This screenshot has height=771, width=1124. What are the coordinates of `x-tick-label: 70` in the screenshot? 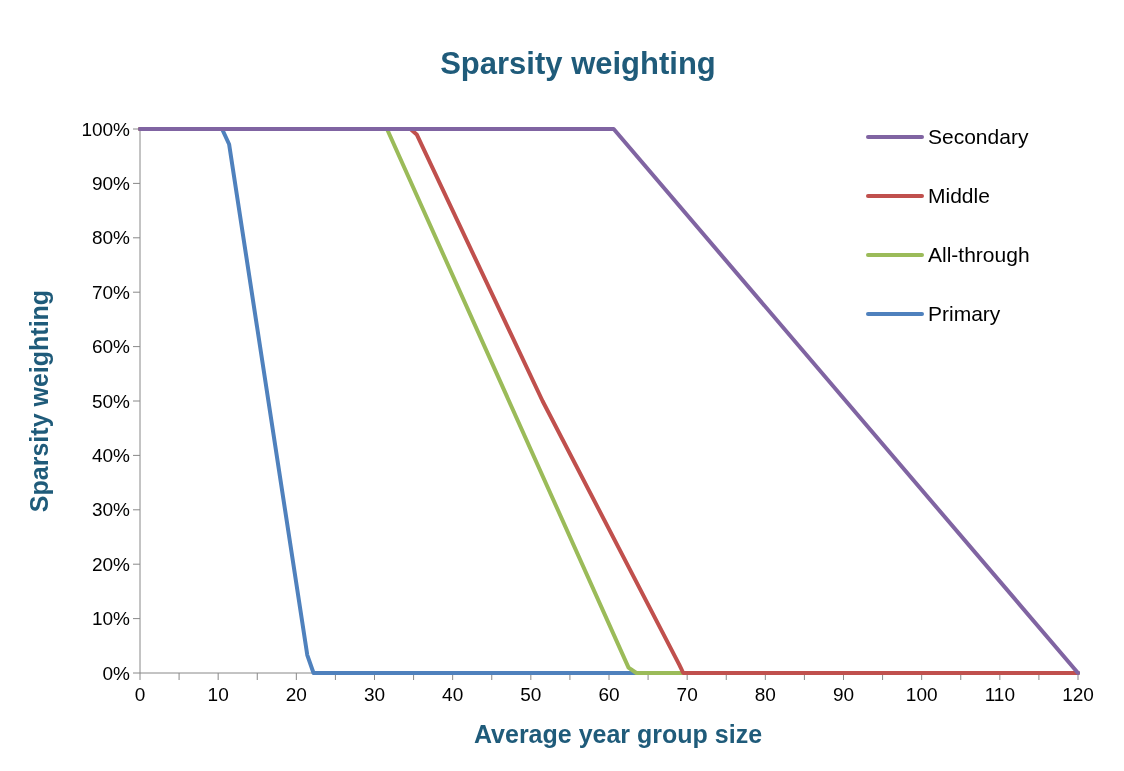 It's located at (687, 694).